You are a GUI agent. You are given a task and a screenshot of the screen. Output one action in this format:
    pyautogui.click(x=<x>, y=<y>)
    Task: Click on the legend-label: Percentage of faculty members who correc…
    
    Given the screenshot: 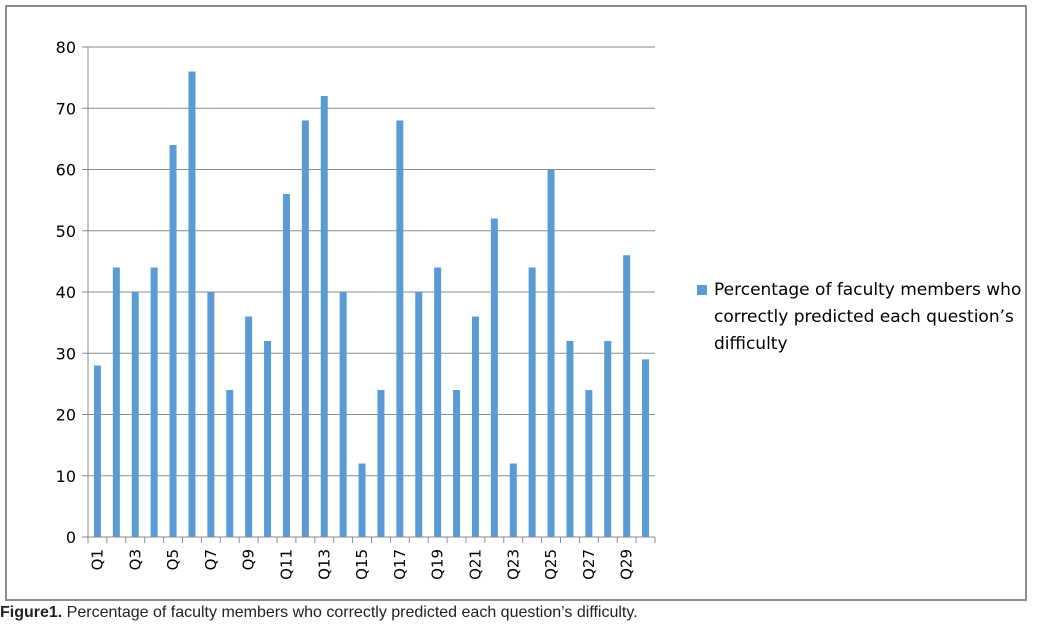 What is the action you would take?
    pyautogui.click(x=868, y=317)
    